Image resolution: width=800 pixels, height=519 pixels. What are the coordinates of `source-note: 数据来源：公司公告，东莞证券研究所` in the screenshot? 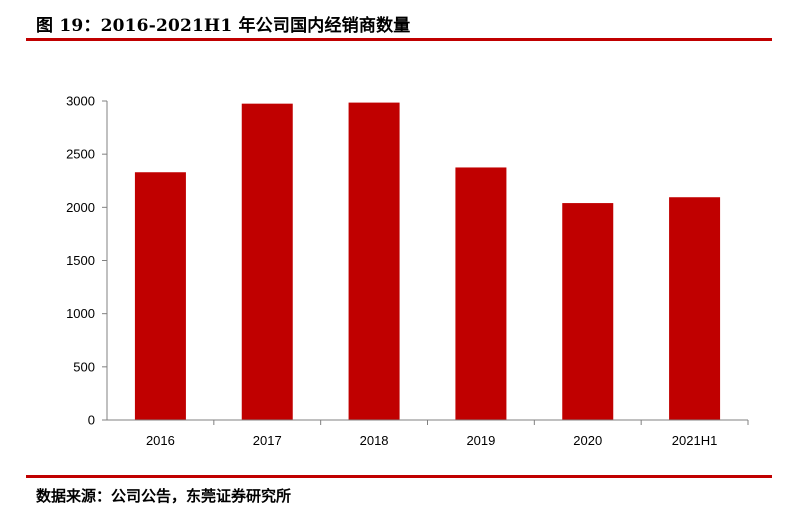 It's located at (164, 496).